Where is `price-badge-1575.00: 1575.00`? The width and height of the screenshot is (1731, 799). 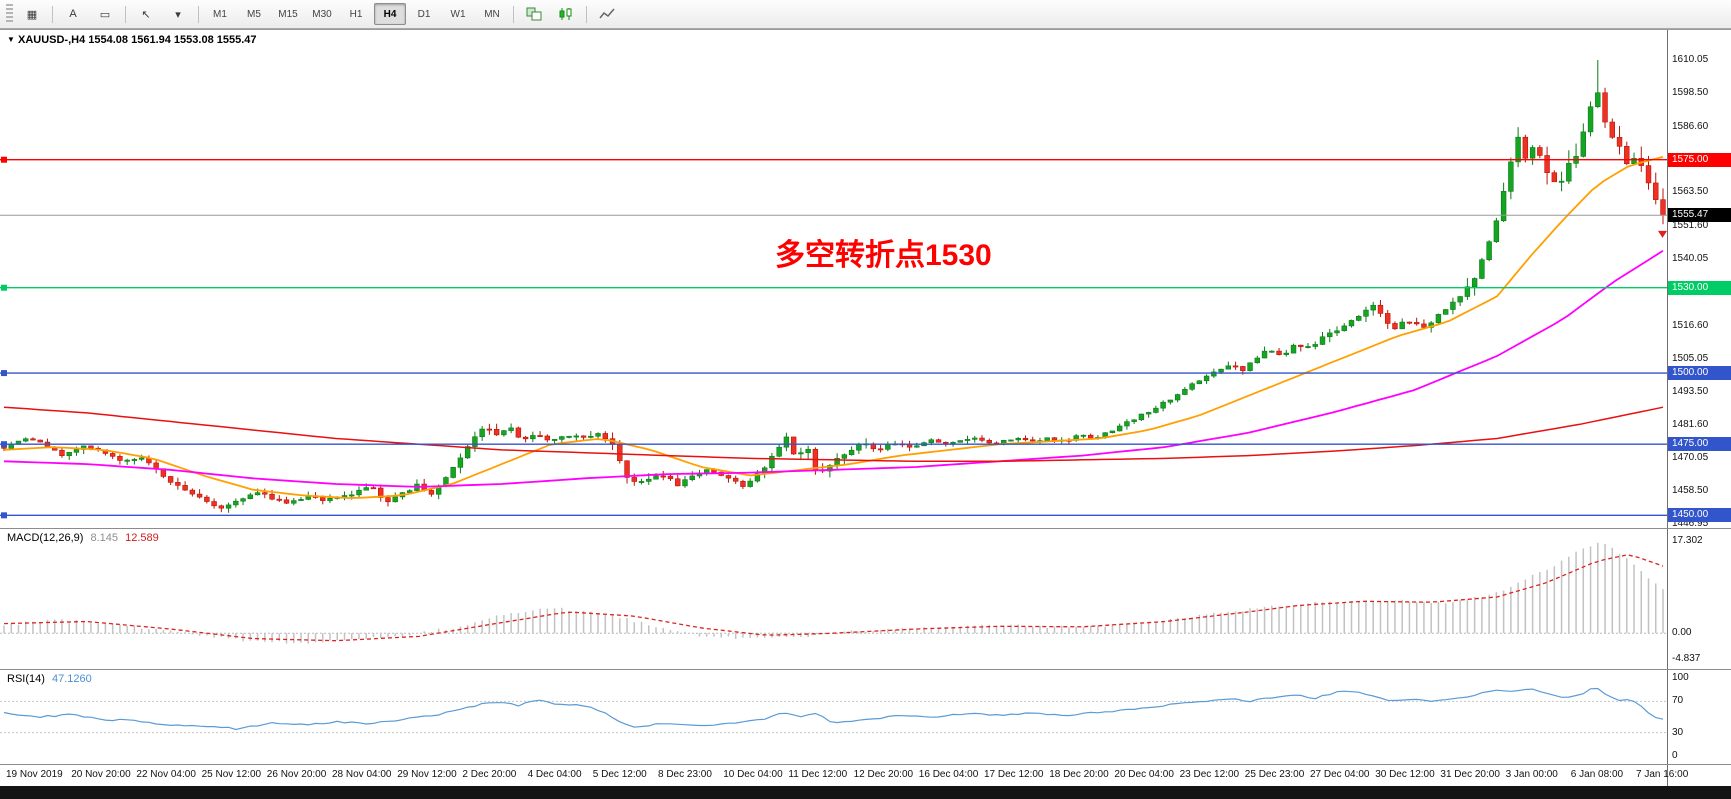 price-badge-1575.00: 1575.00 is located at coordinates (1699, 159).